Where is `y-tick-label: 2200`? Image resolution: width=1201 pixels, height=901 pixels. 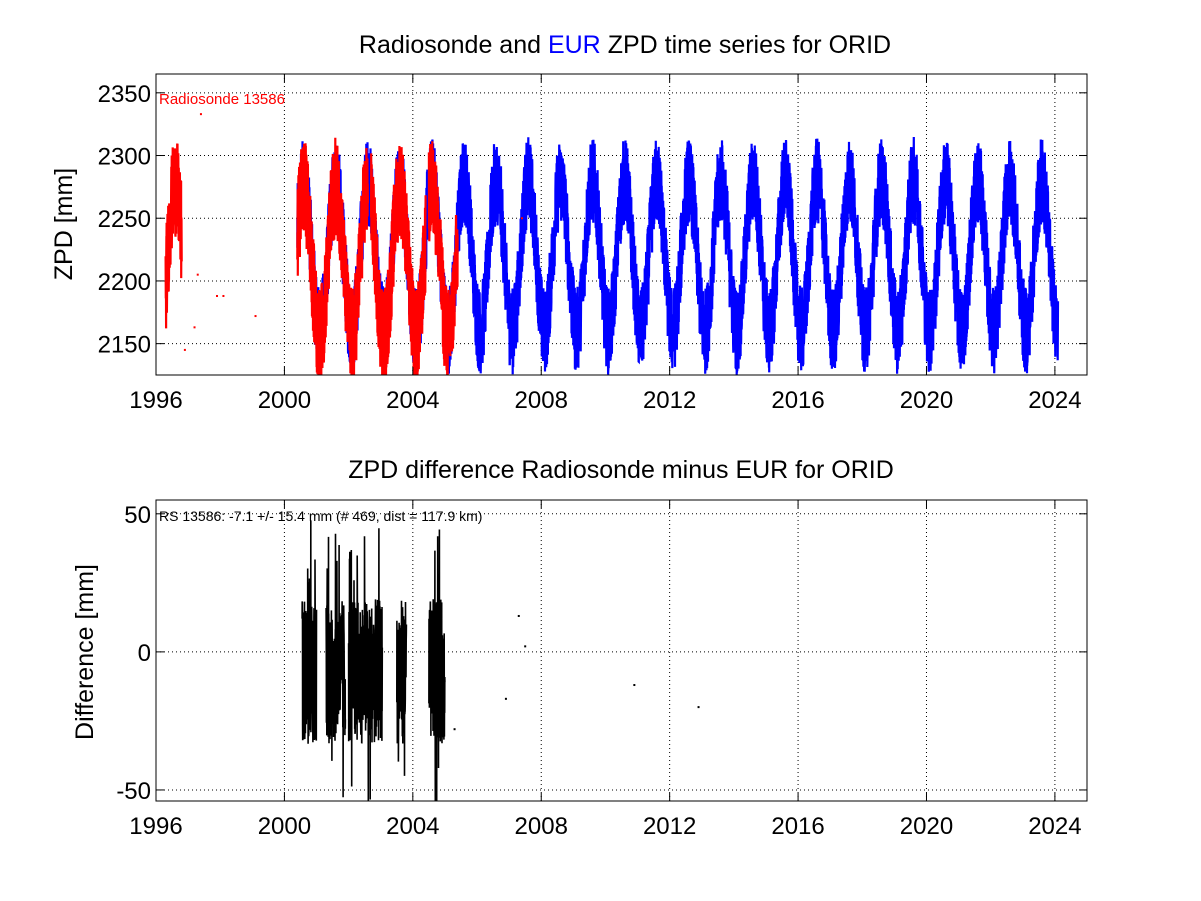
y-tick-label: 2200 is located at coordinates (124, 282).